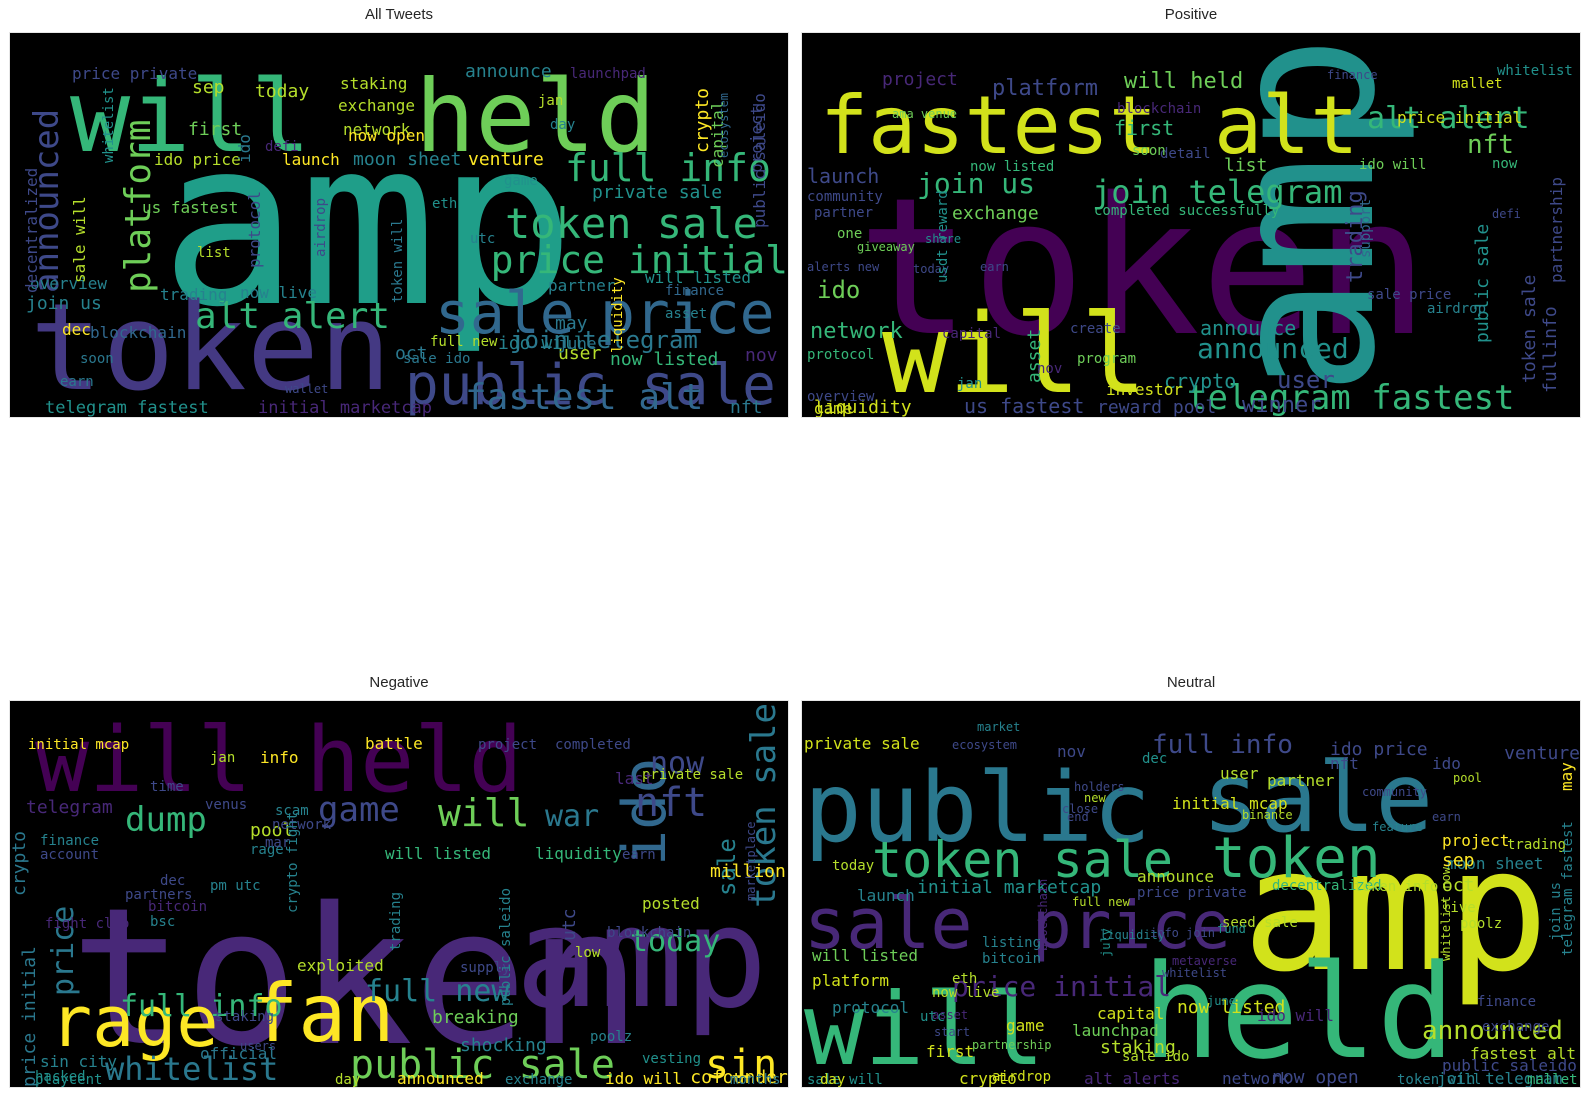 This screenshot has width=1589, height=1098. I want to click on word-protocol: protocol, so click(870, 1007).